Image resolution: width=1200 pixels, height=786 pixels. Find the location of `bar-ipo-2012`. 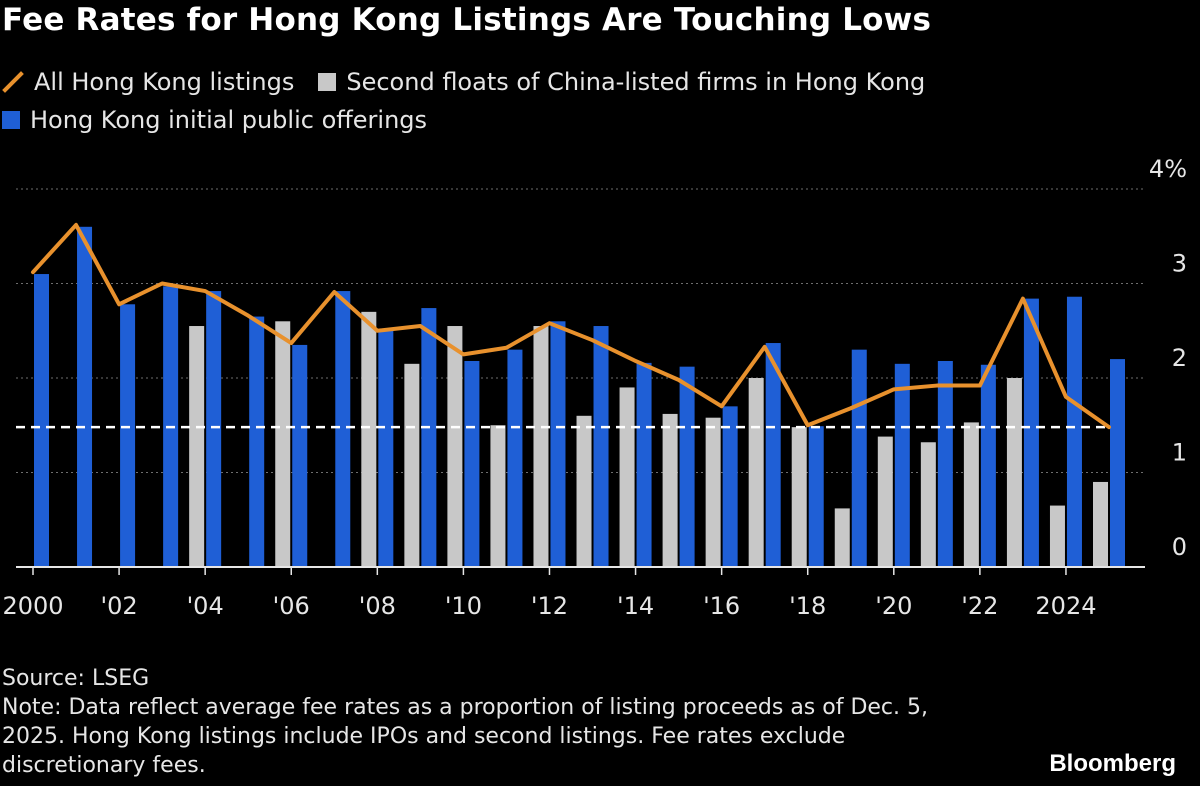

bar-ipo-2012 is located at coordinates (558, 444).